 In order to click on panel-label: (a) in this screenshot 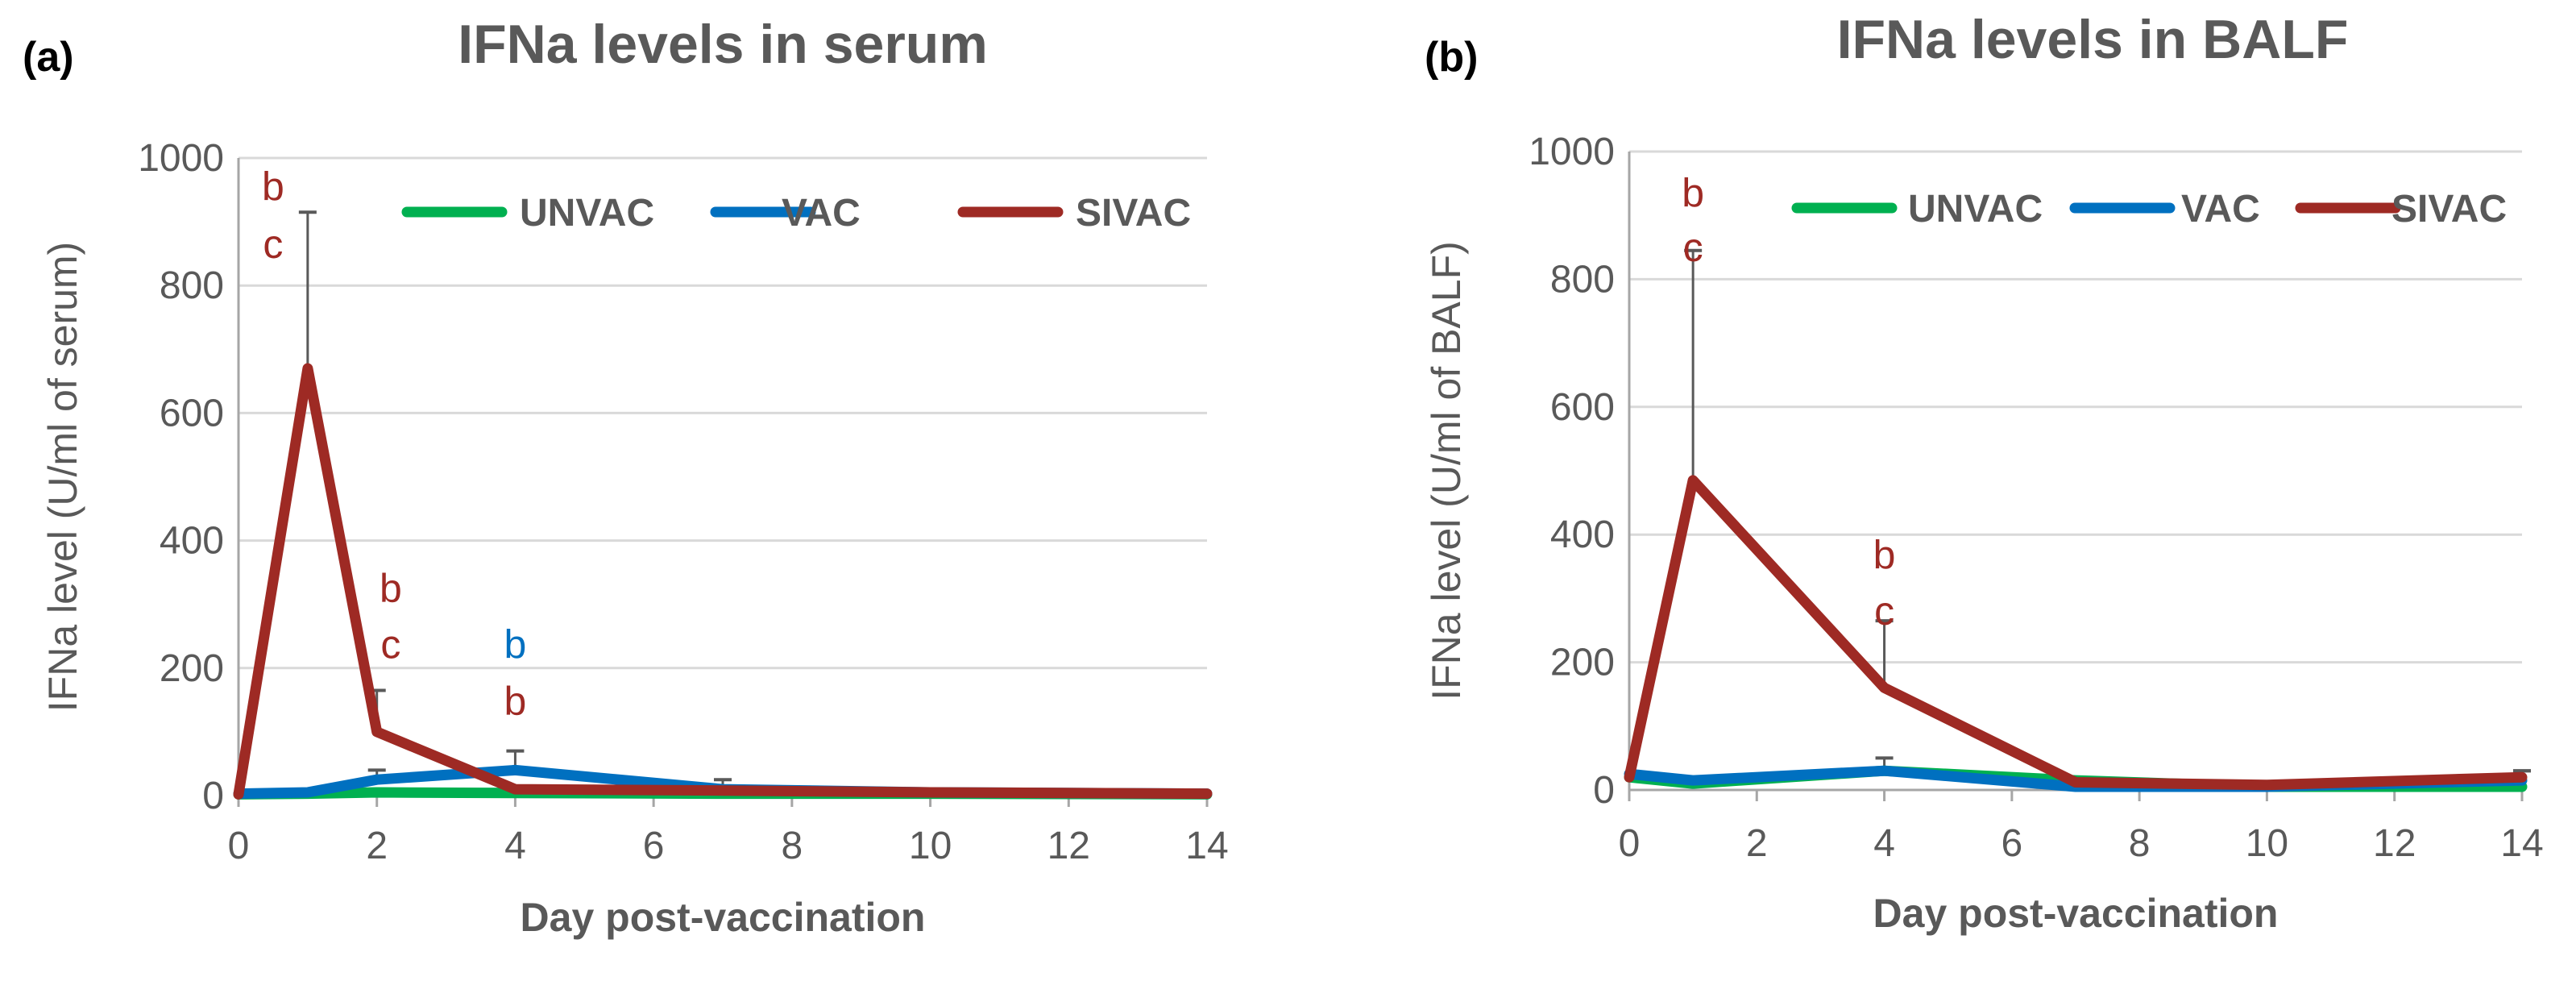, I will do `click(48, 58)`.